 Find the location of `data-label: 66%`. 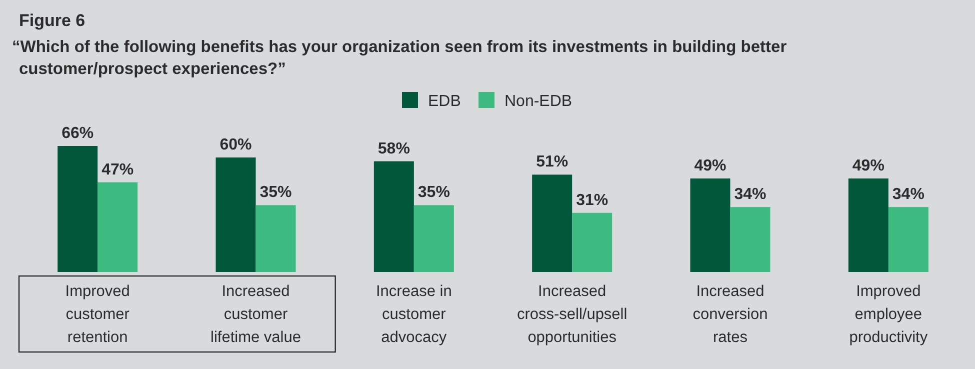

data-label: 66% is located at coordinates (78, 133).